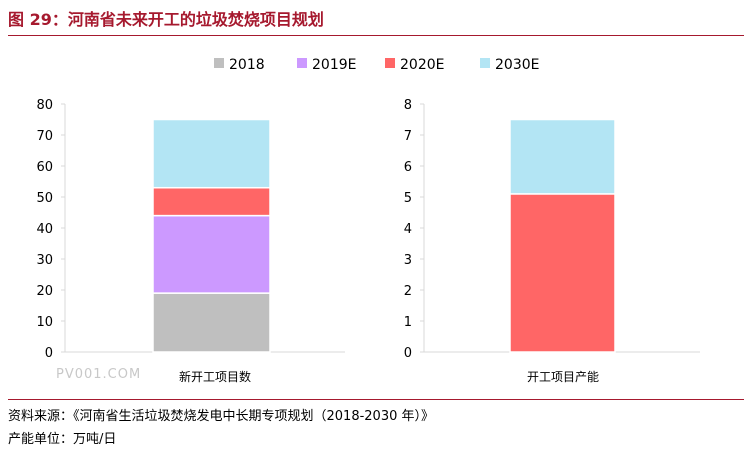 The image size is (750, 453). Describe the element at coordinates (215, 376) in the screenshot. I see `category-label: 新开工项目数` at that location.